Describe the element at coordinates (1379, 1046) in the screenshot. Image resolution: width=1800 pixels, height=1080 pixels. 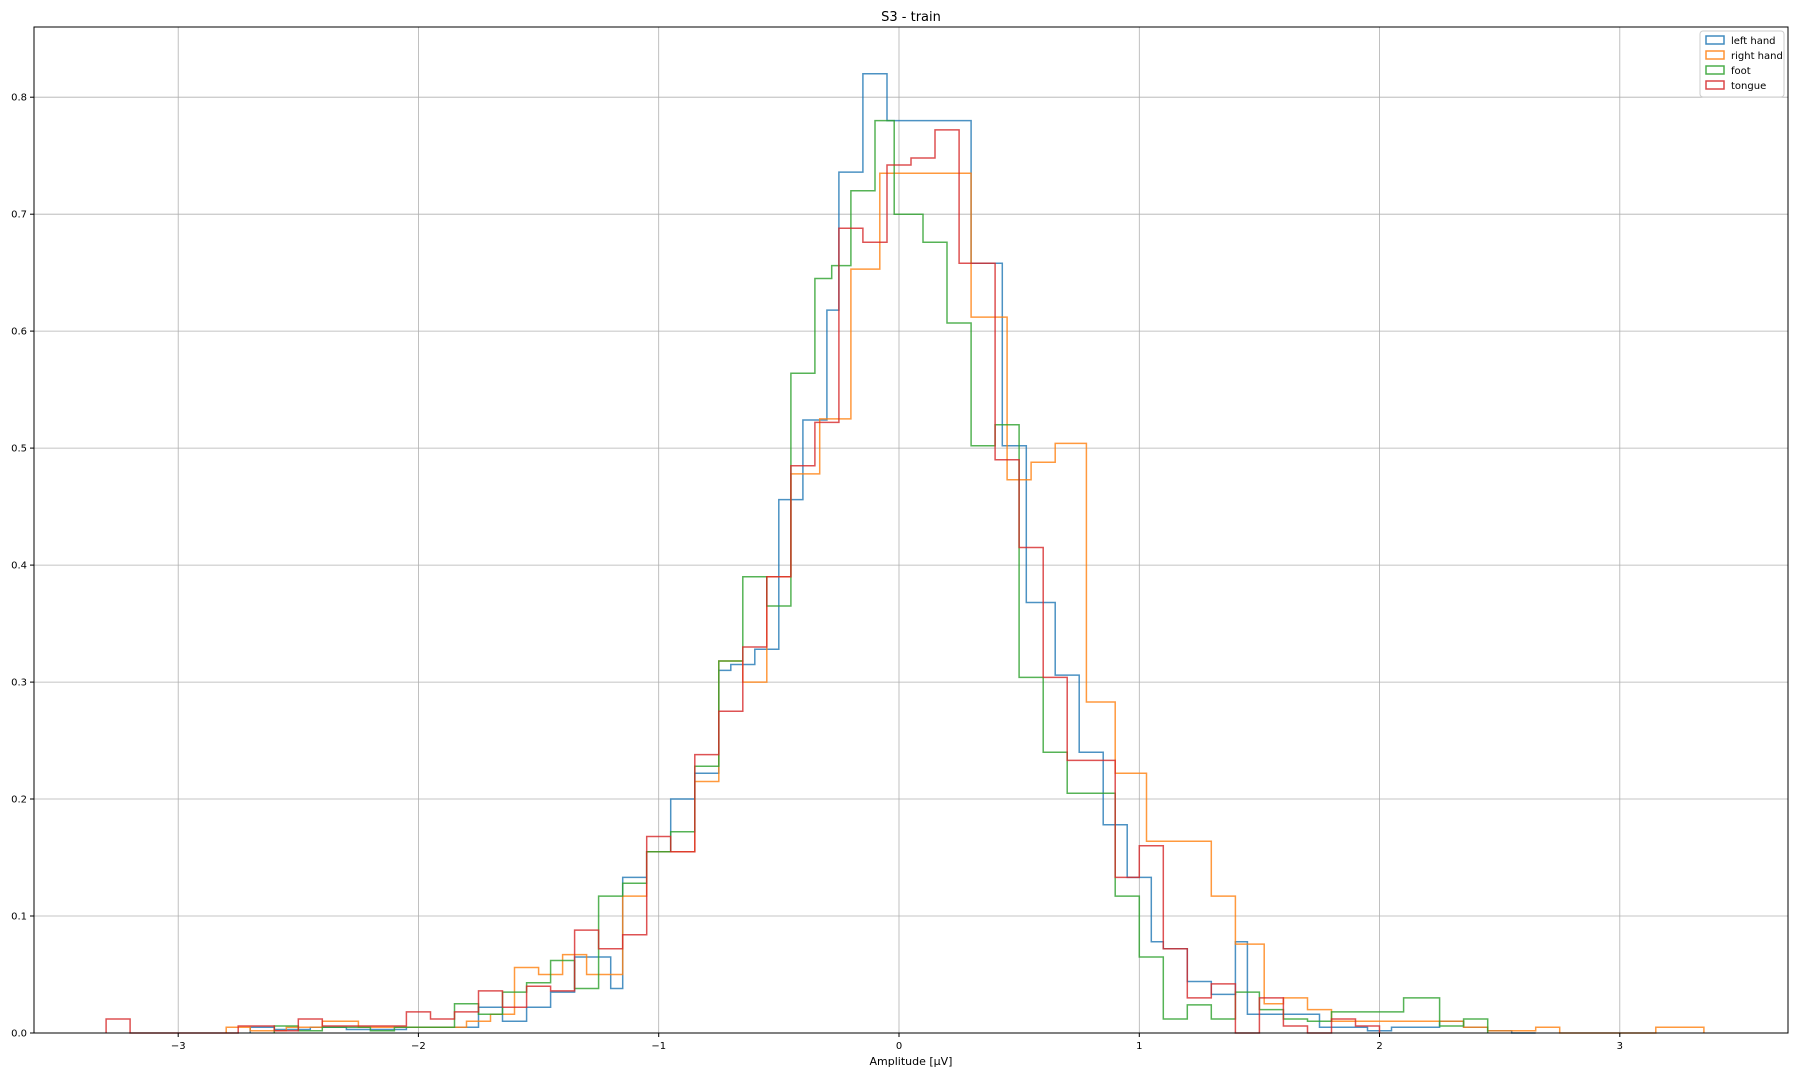
I see `x-tick-label: 2` at that location.